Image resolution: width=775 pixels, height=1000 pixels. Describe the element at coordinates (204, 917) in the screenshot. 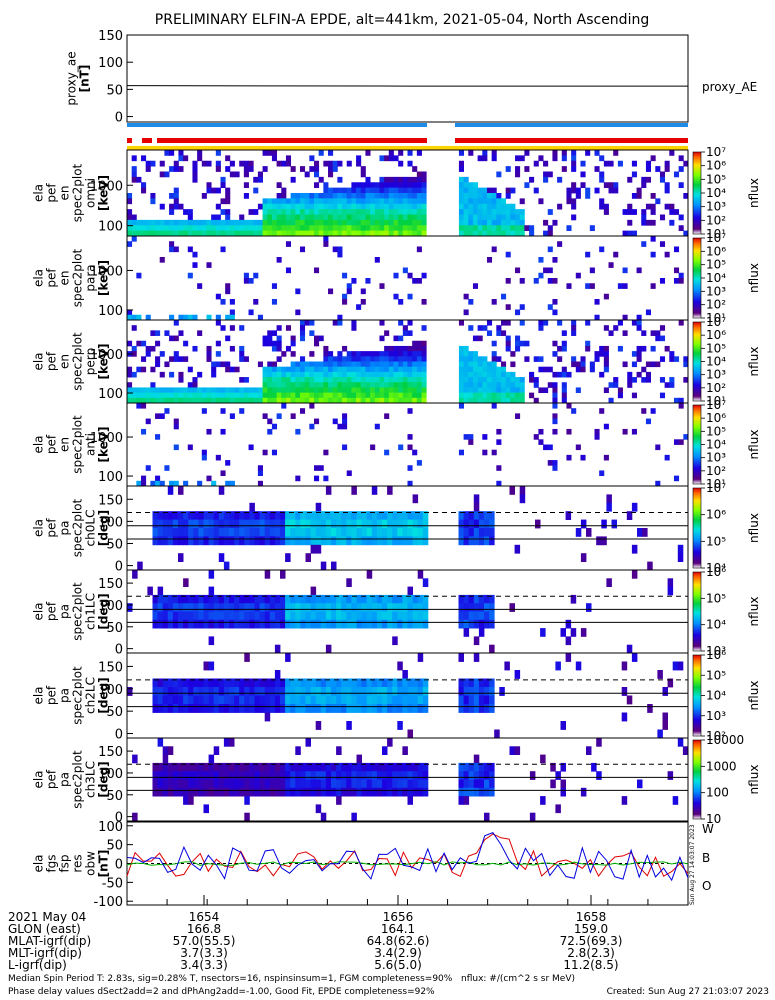

I see `x-row-value: 1654` at that location.